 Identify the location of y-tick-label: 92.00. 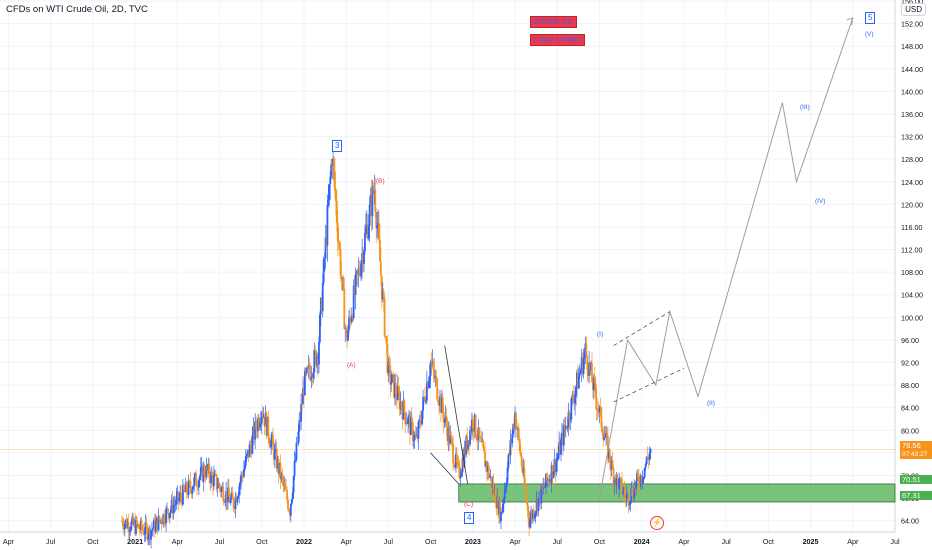
(910, 363).